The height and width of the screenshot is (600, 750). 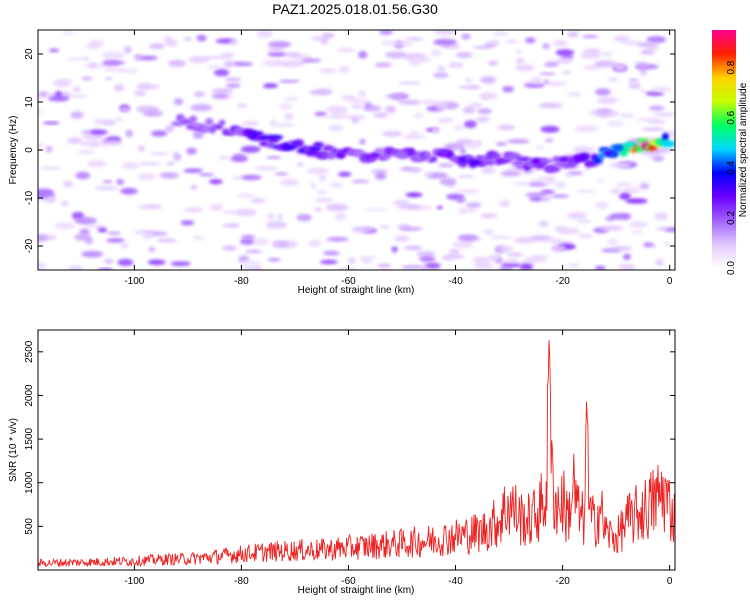 What do you see at coordinates (731, 268) in the screenshot?
I see `colorbar-tick-label: 0.0` at bounding box center [731, 268].